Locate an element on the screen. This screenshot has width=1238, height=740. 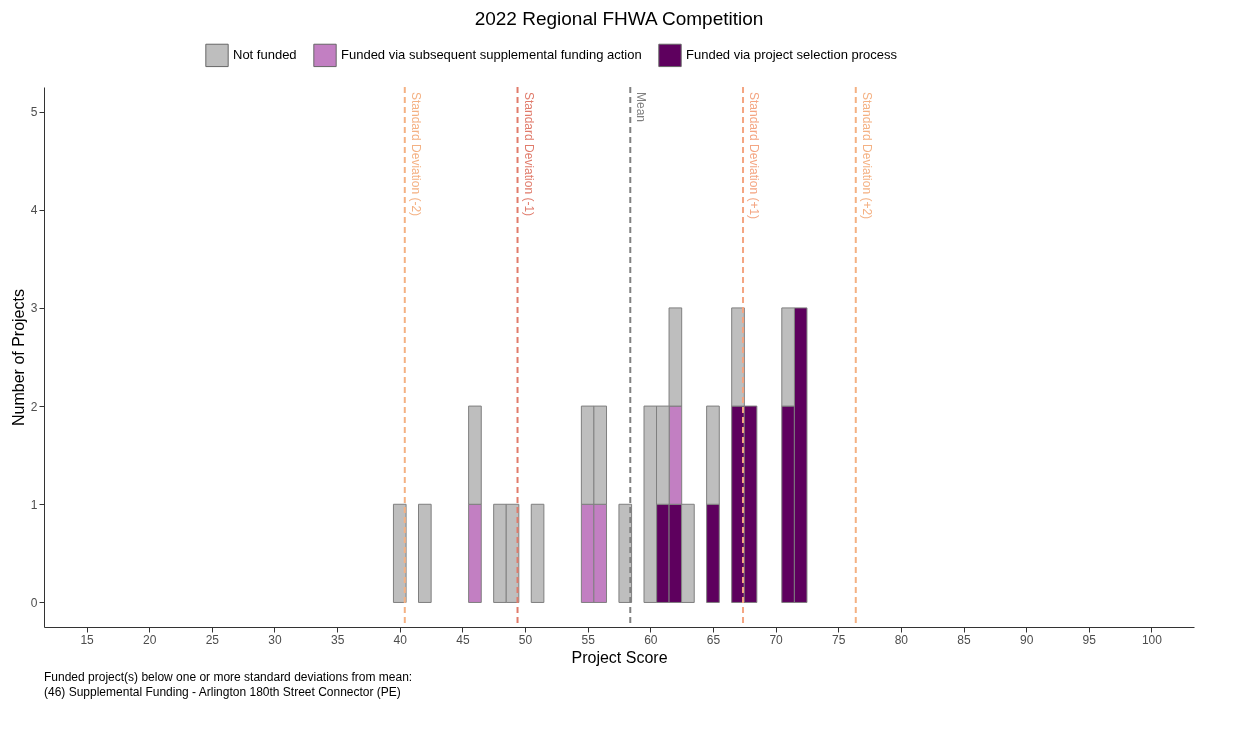
x-tick-label: 50 is located at coordinates (525, 639).